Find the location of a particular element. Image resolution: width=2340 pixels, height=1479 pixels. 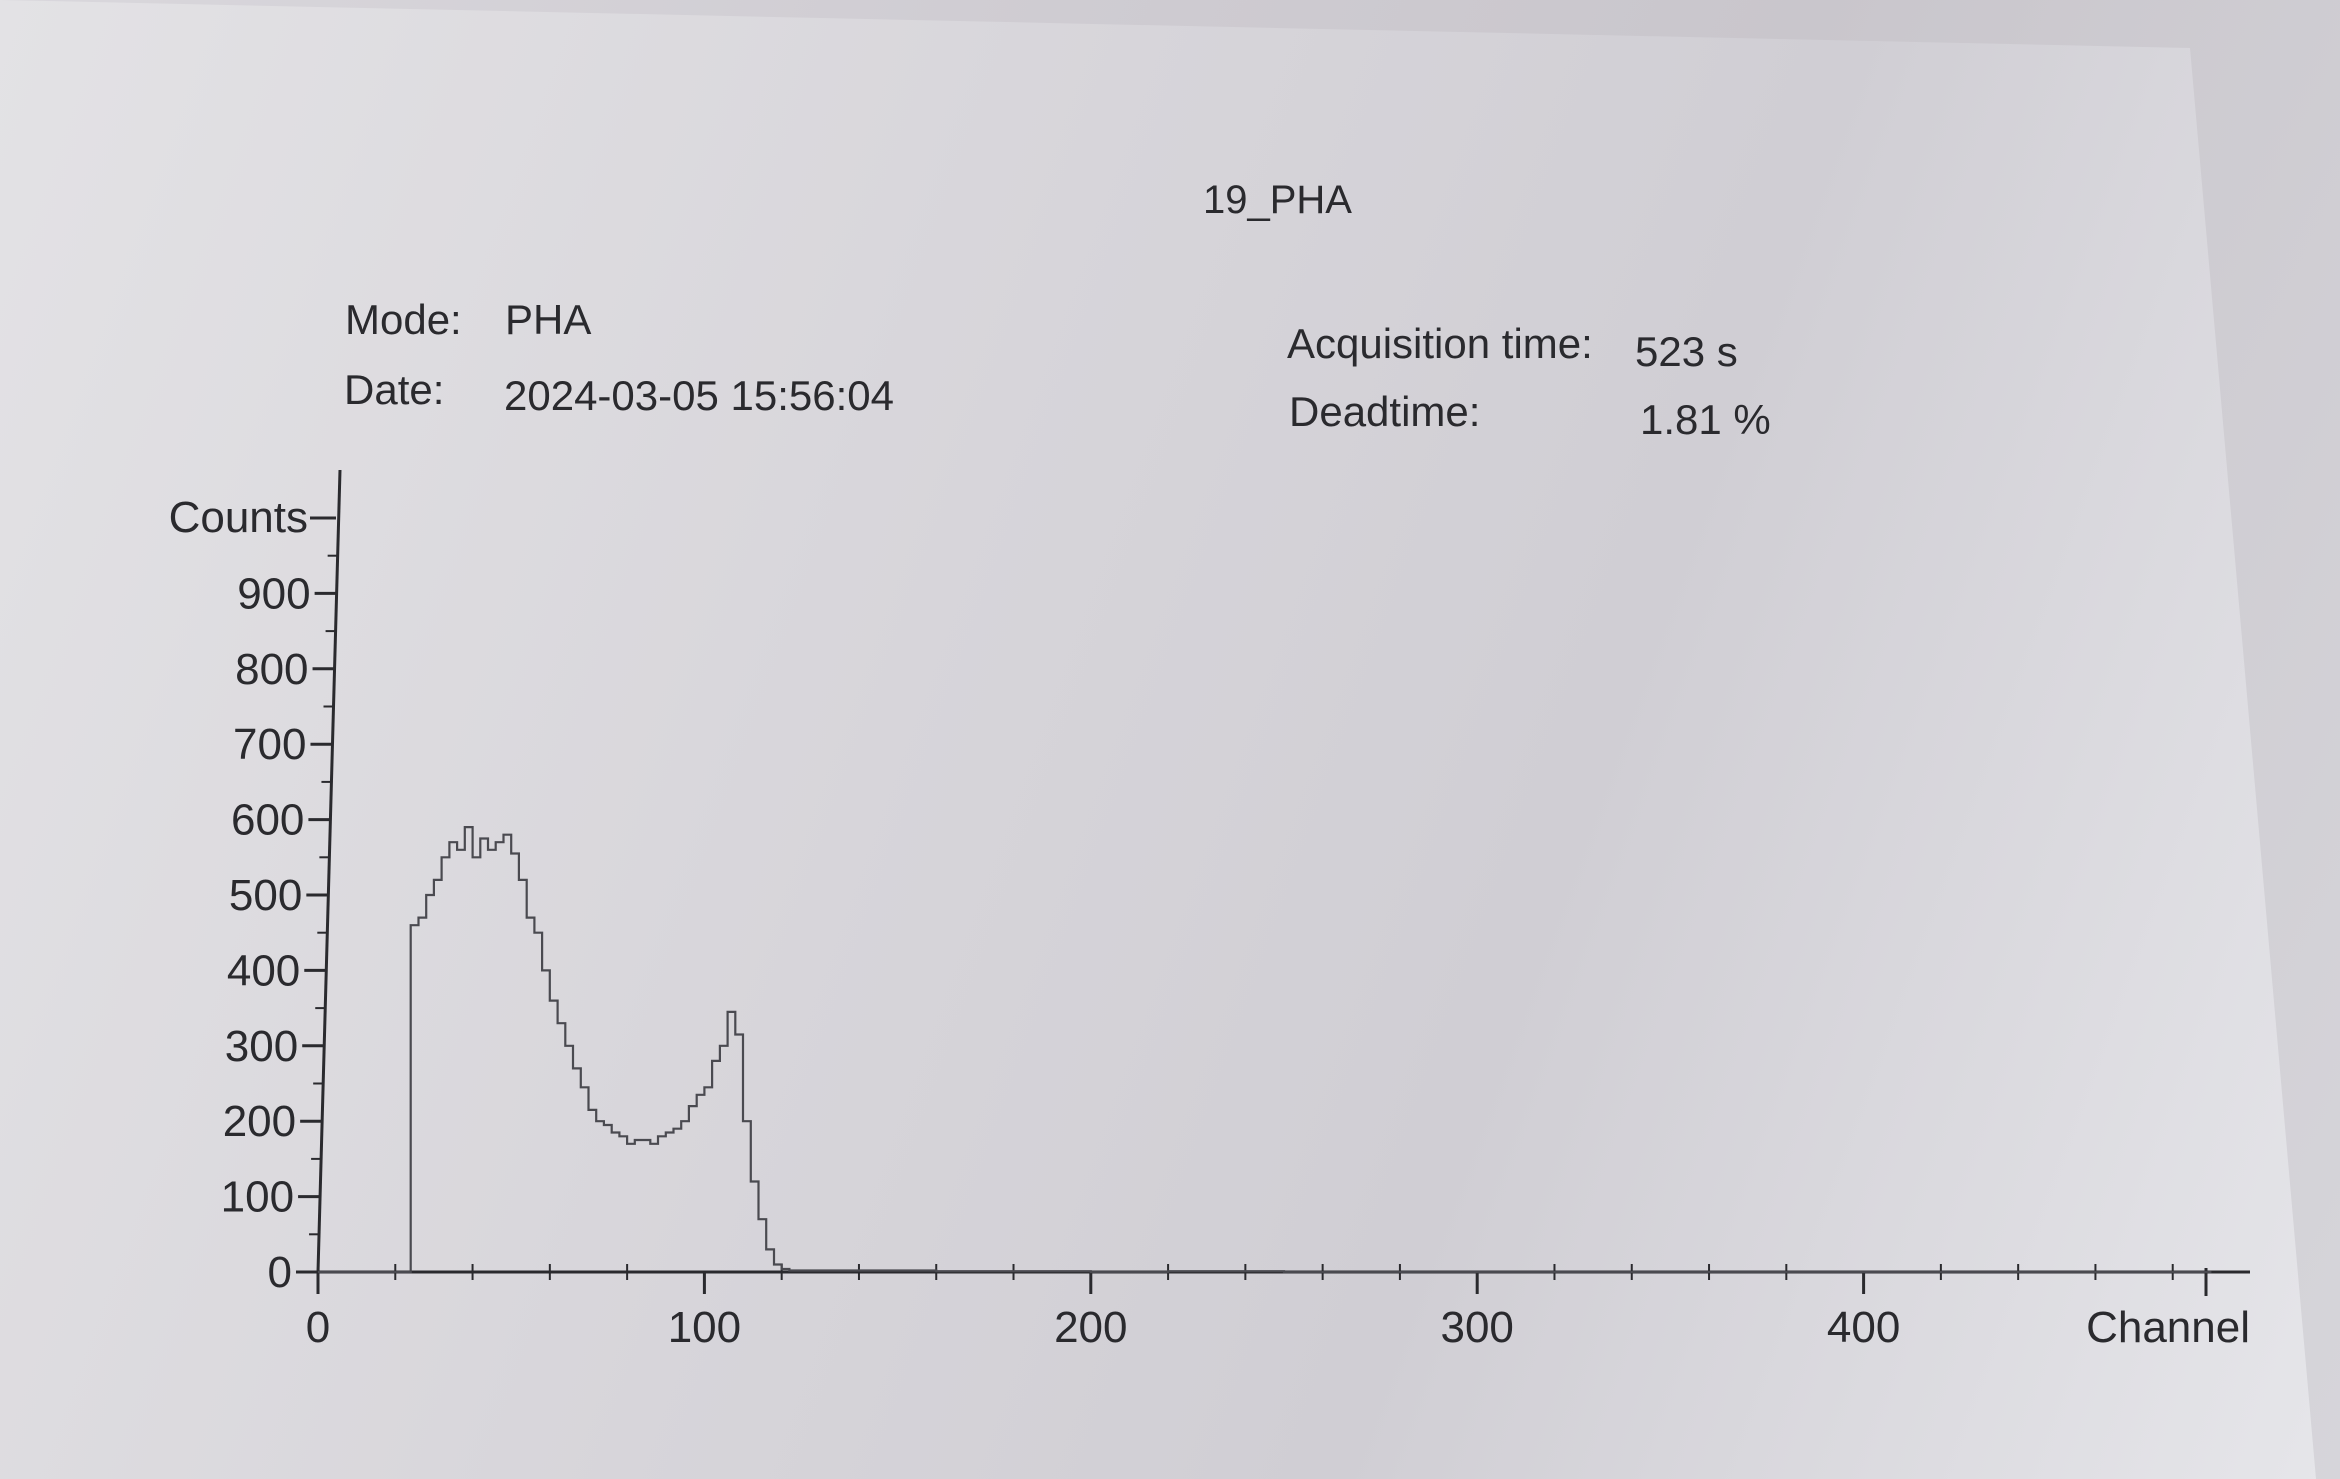

x-tick-label: 200 is located at coordinates (1090, 1327).